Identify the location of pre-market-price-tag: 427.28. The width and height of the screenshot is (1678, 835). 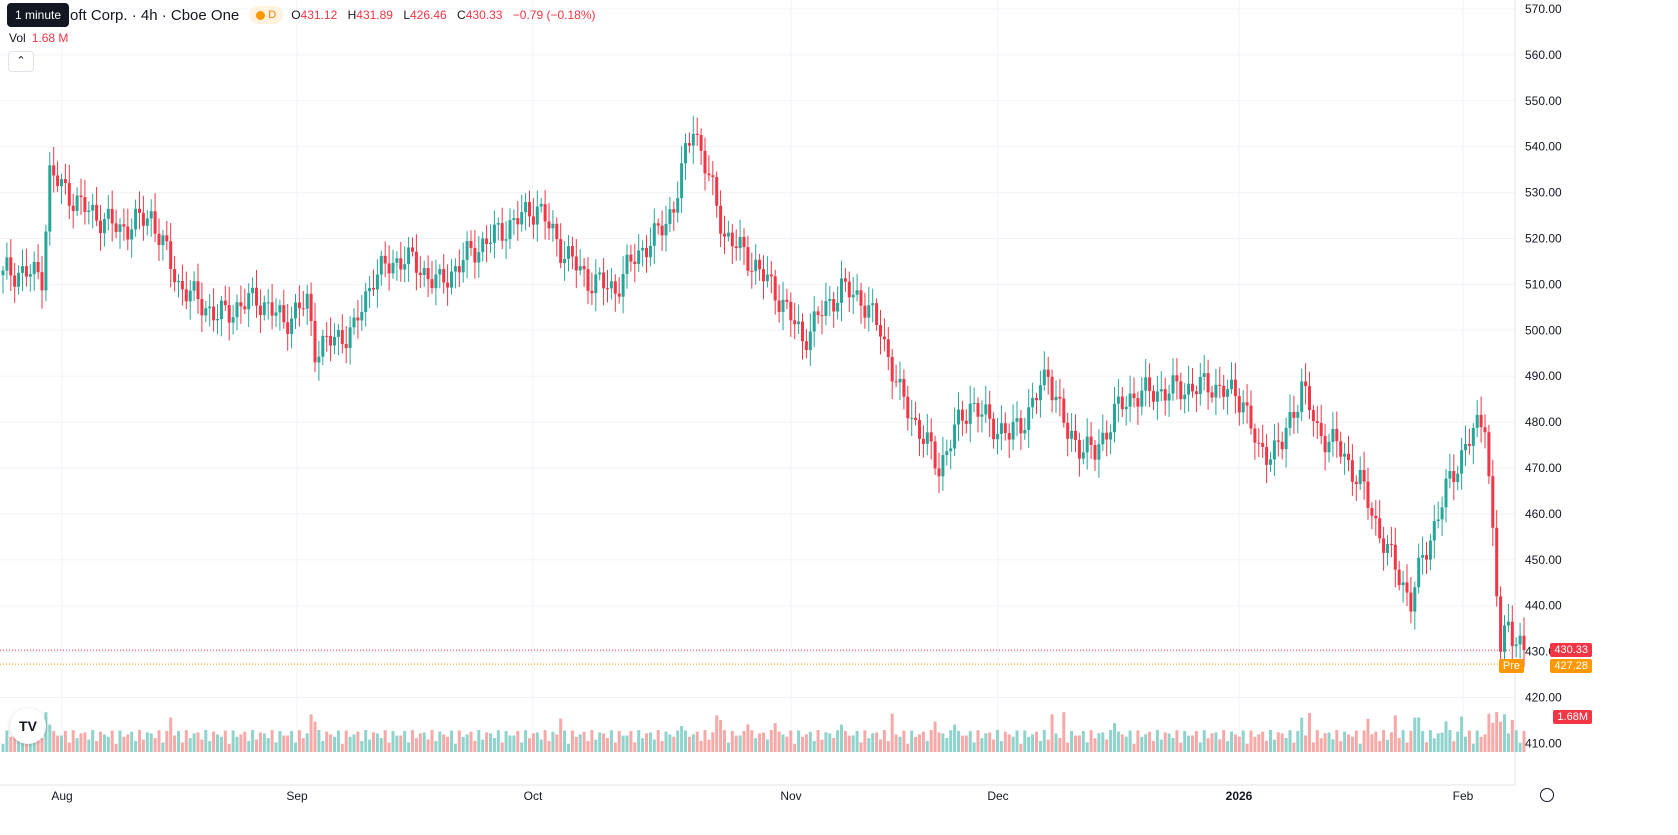
(1571, 666).